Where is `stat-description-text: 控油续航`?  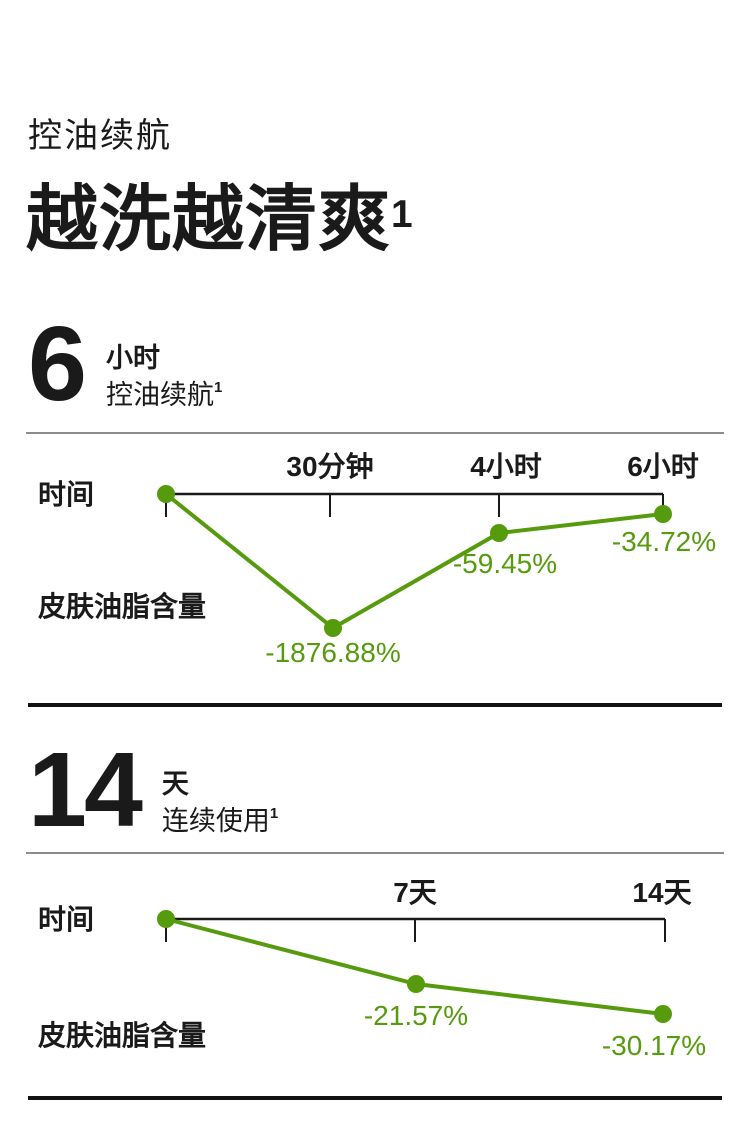 stat-description-text: 控油续航 is located at coordinates (159, 395).